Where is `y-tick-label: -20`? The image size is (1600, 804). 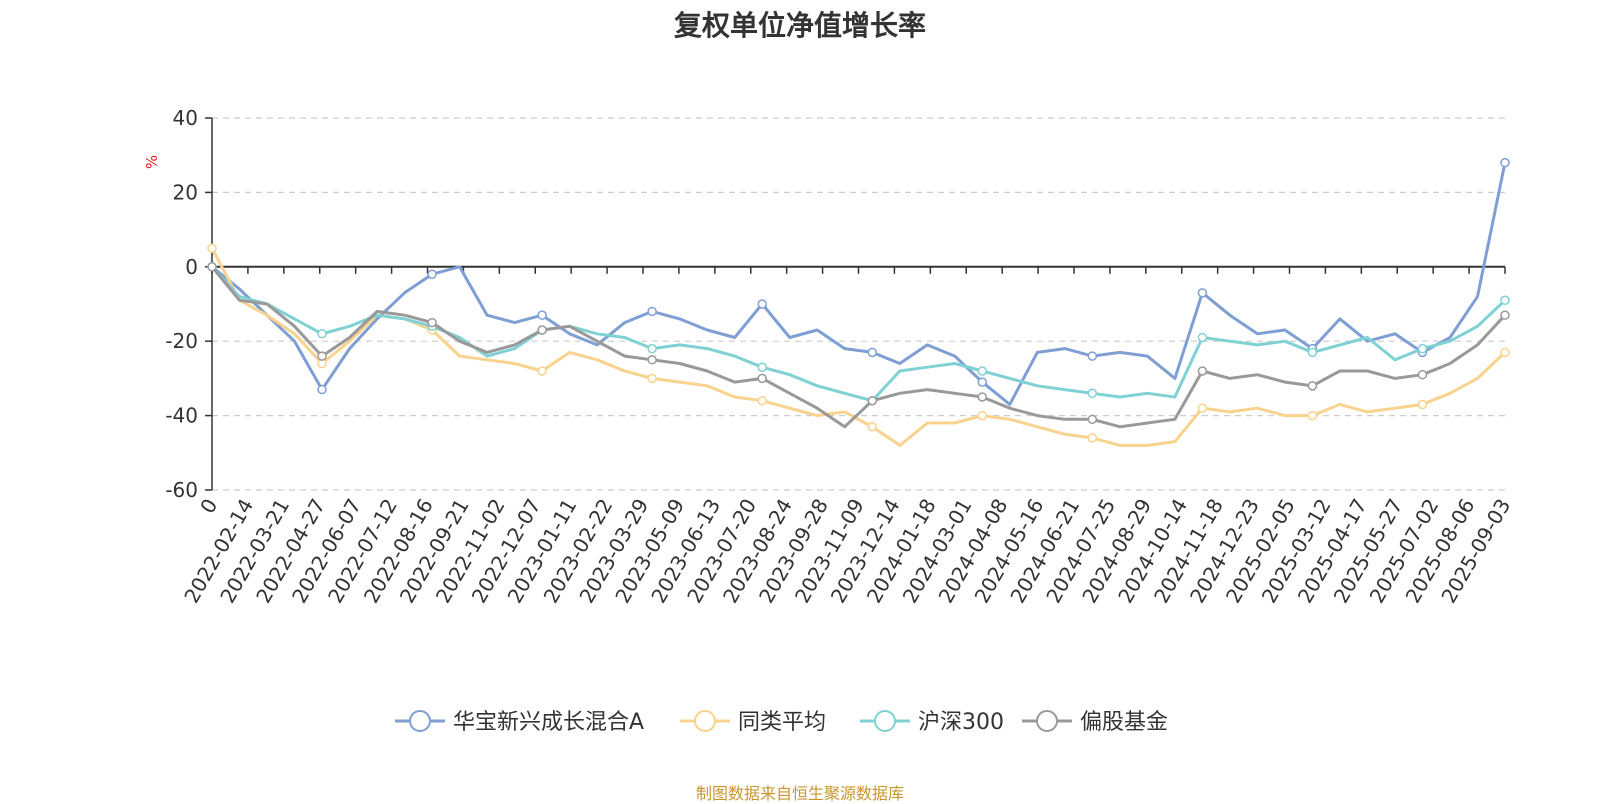 y-tick-label: -20 is located at coordinates (181, 341).